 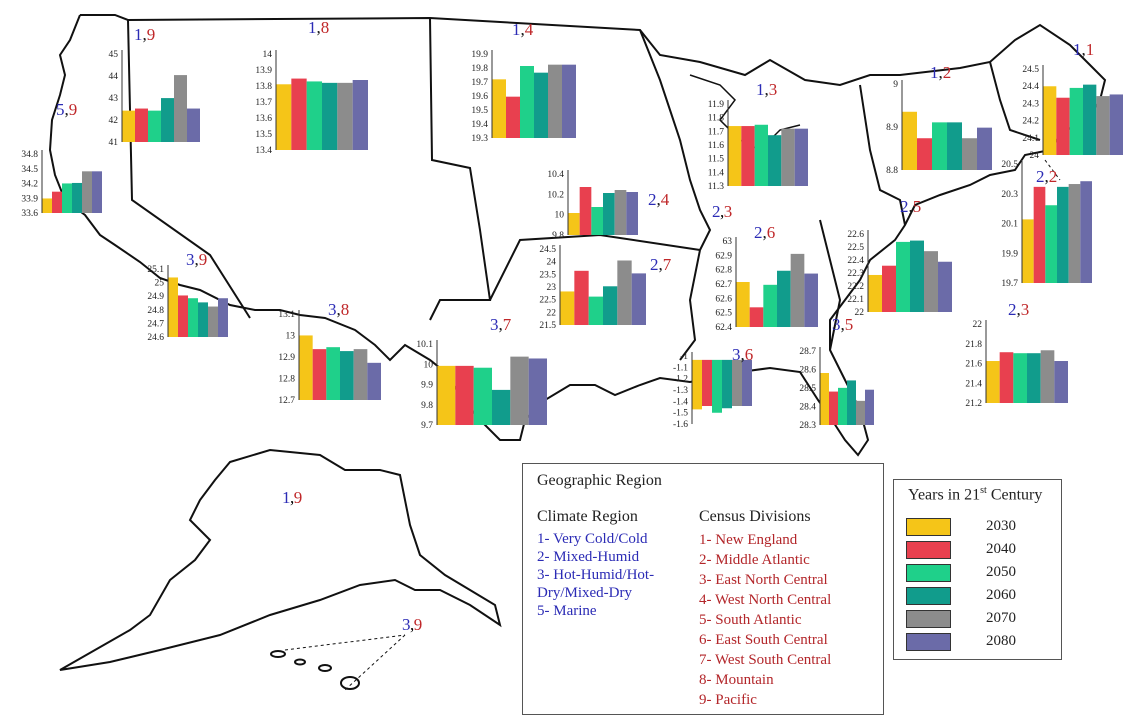 I want to click on chart-1-3: 11.9 11.8 11.7 11.6 11.5 11.4 11.3 1,3, so click(x=758, y=136).